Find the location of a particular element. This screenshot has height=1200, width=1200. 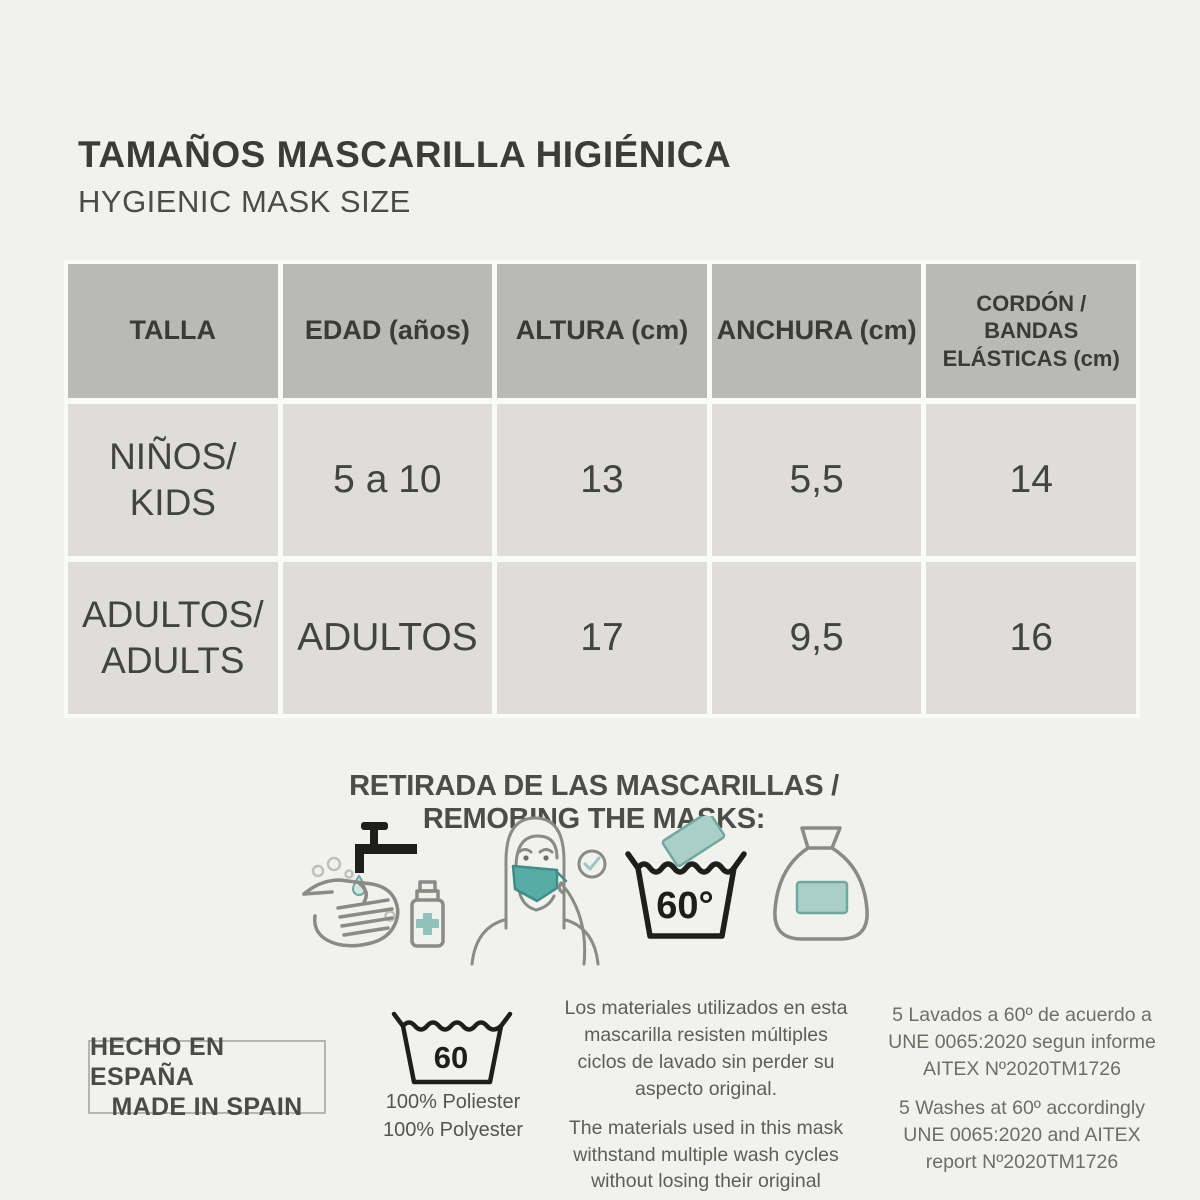

cell-text: ADULTOS is located at coordinates (387, 637).